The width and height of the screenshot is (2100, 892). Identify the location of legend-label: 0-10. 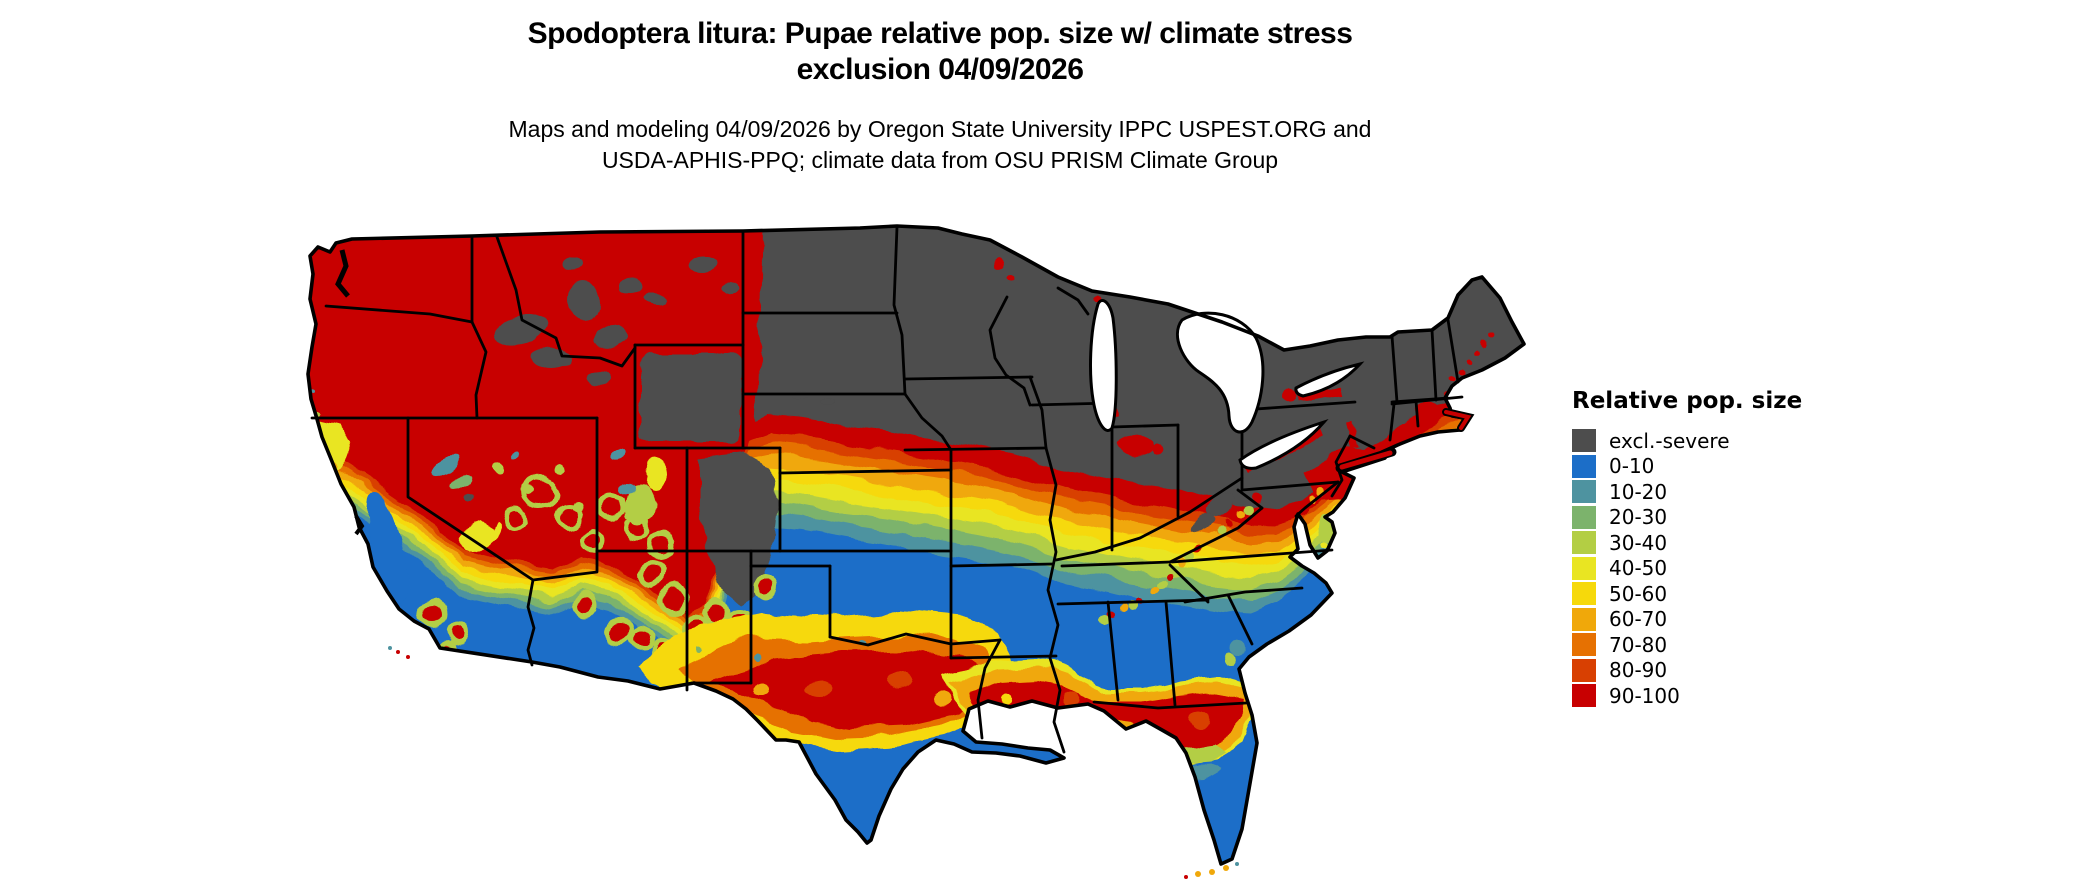
(1632, 466).